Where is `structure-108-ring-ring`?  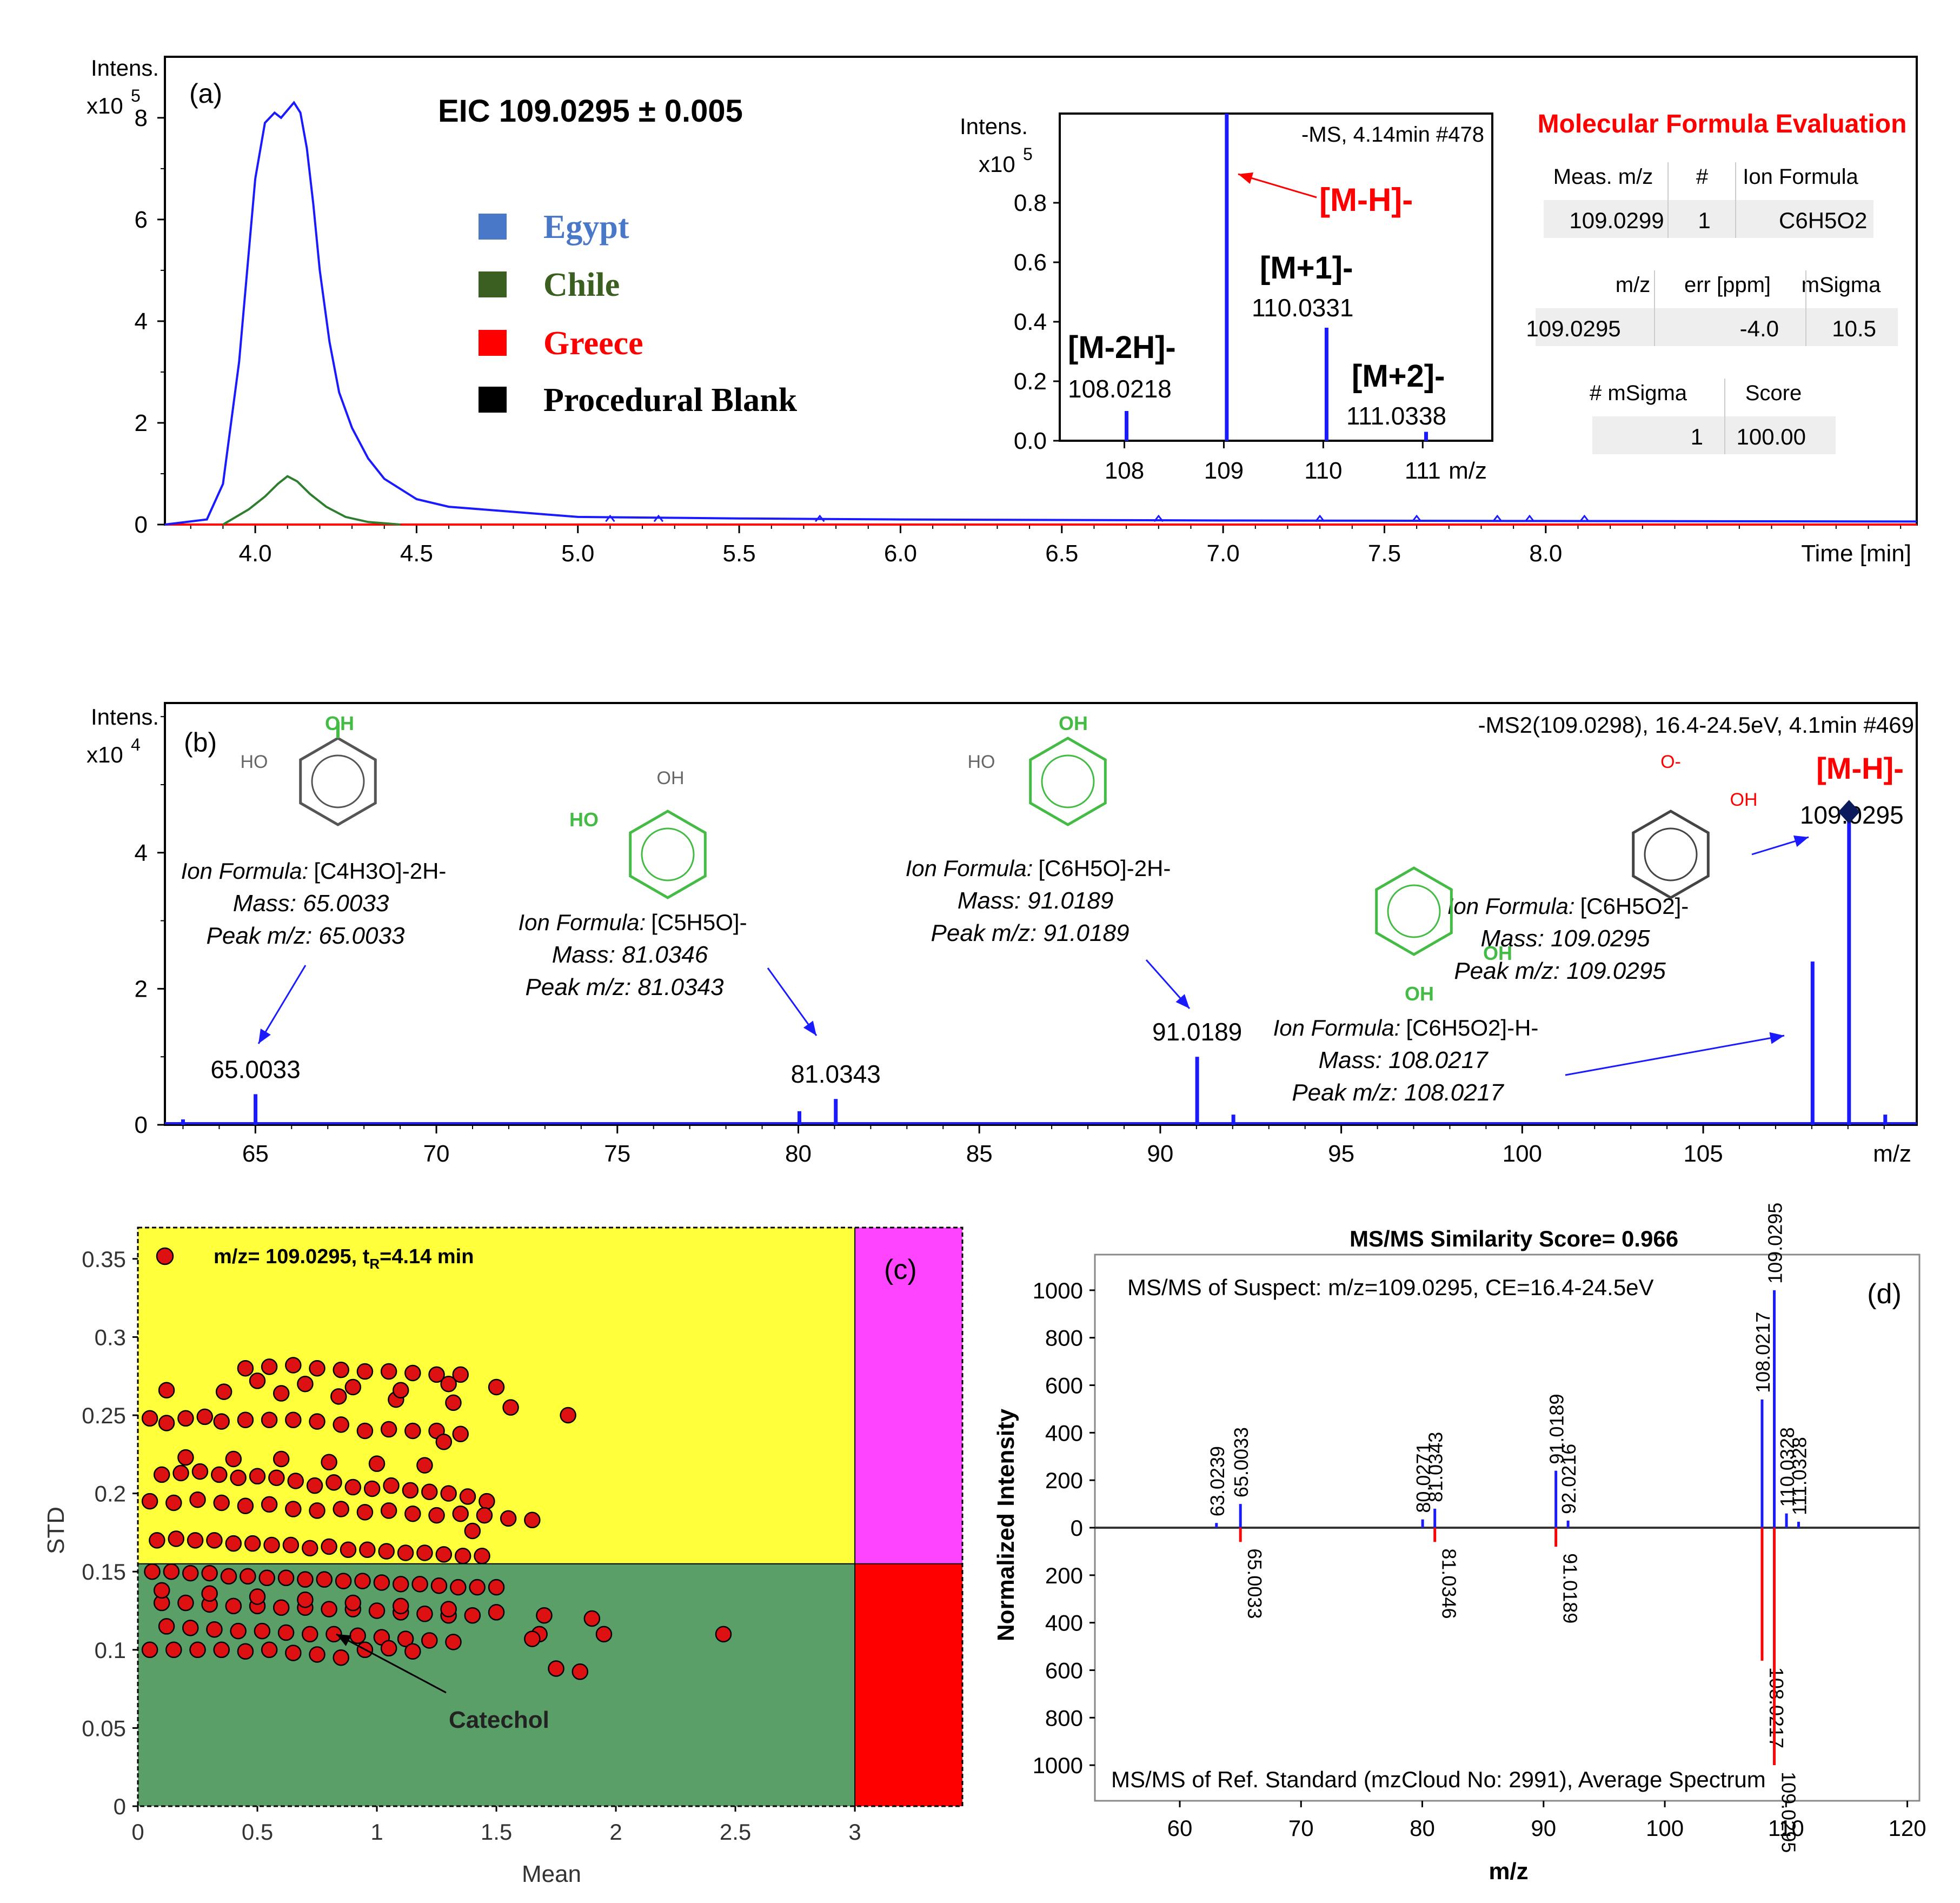
structure-108-ring-ring is located at coordinates (1414, 911).